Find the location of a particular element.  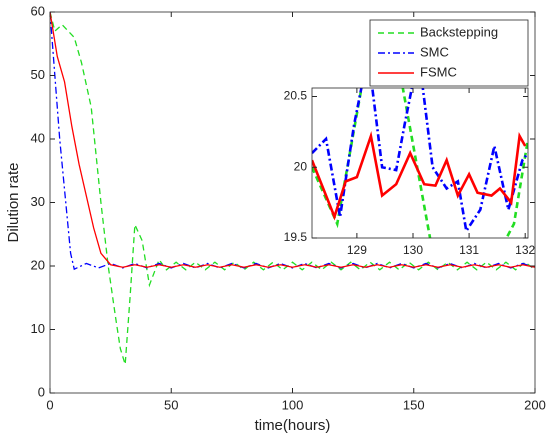

y-tick-label: 0 is located at coordinates (41, 391).